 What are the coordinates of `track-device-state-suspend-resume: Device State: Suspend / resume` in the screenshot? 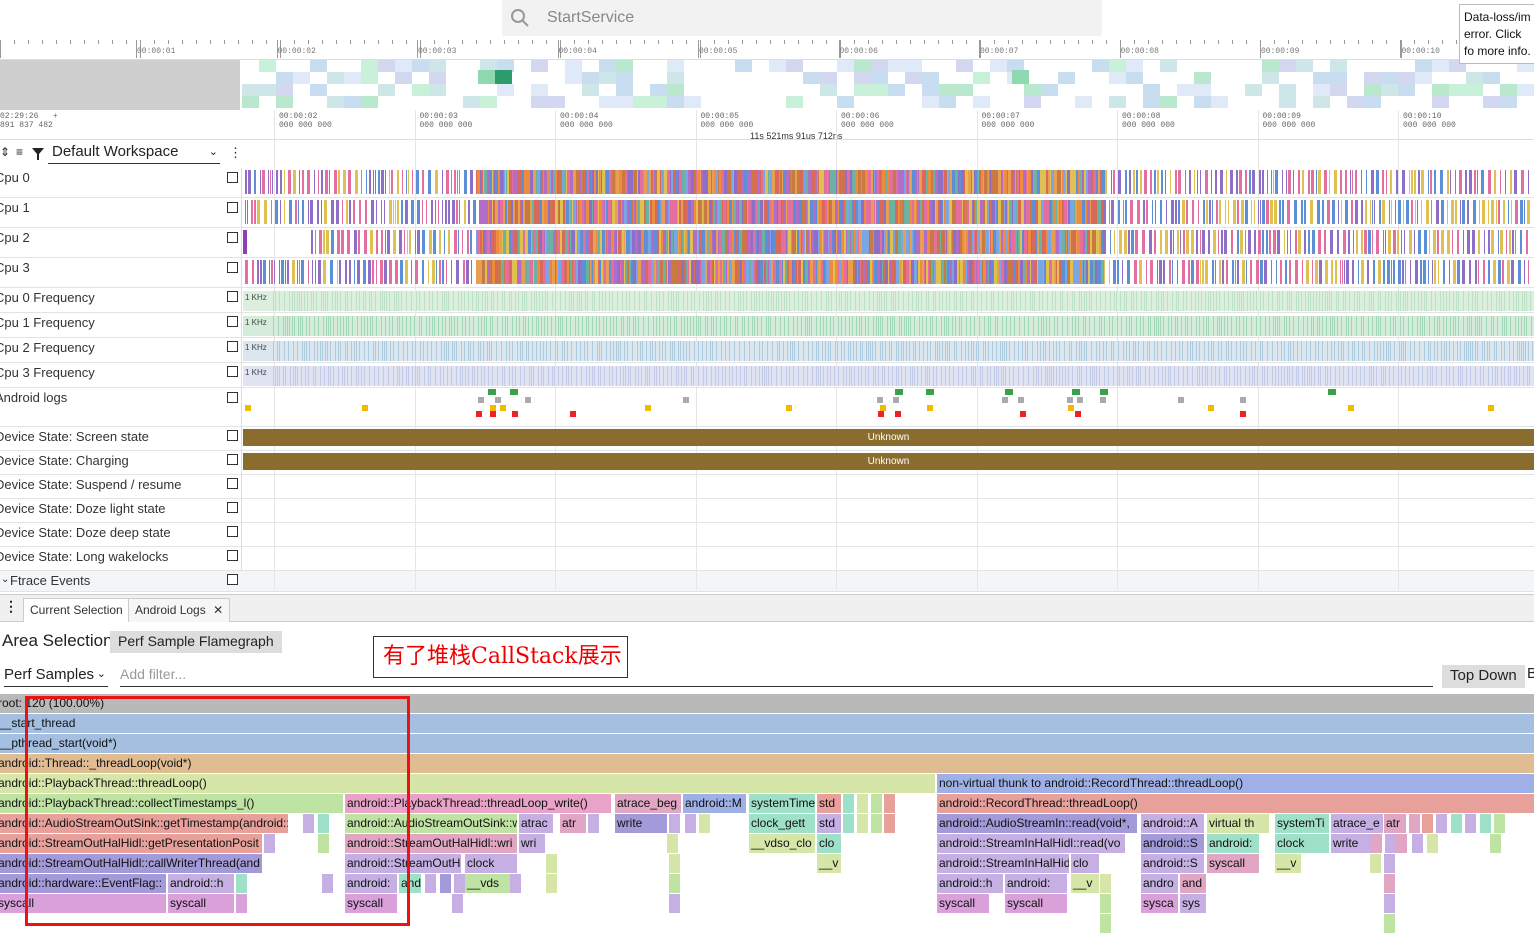 It's located at (767, 487).